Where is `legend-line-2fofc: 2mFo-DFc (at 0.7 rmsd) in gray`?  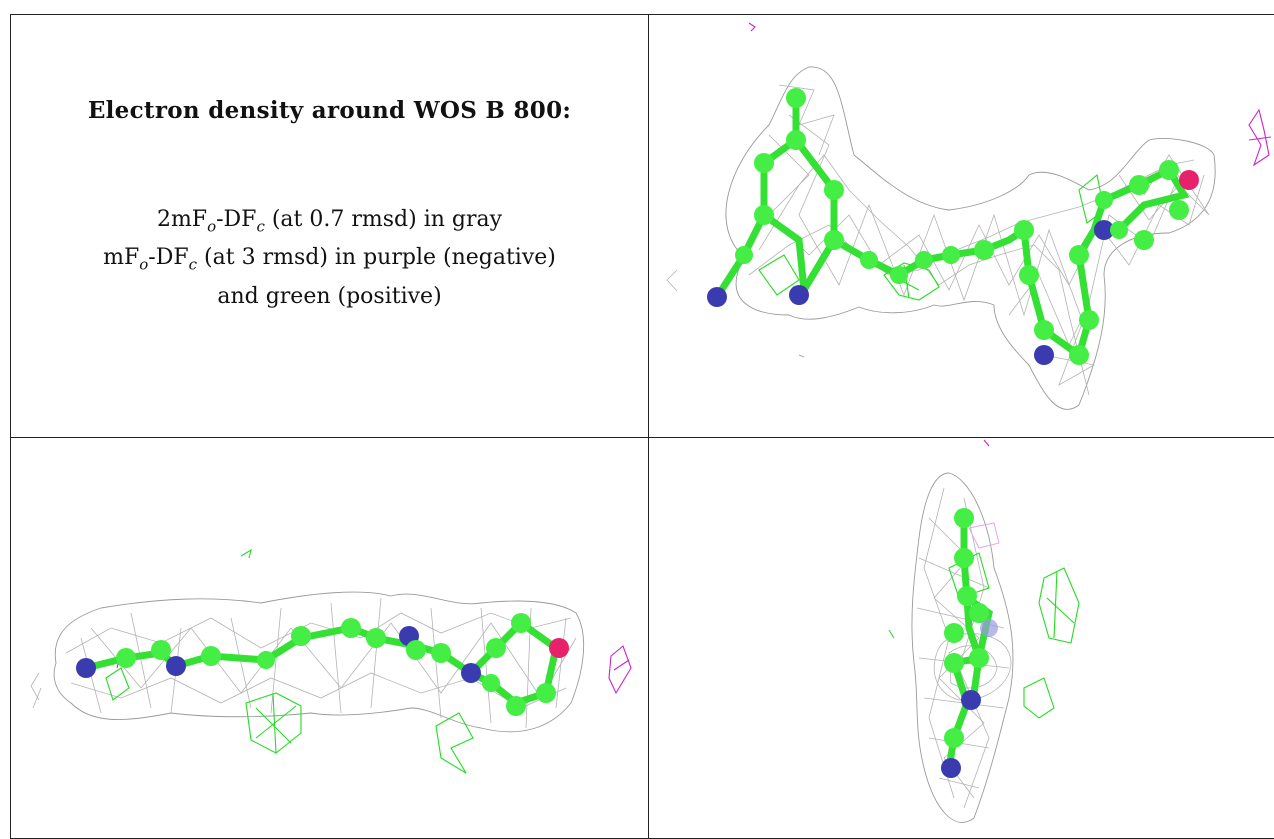 legend-line-2fofc: 2mFo-DFc (at 0.7 rmsd) in gray is located at coordinates (329, 221).